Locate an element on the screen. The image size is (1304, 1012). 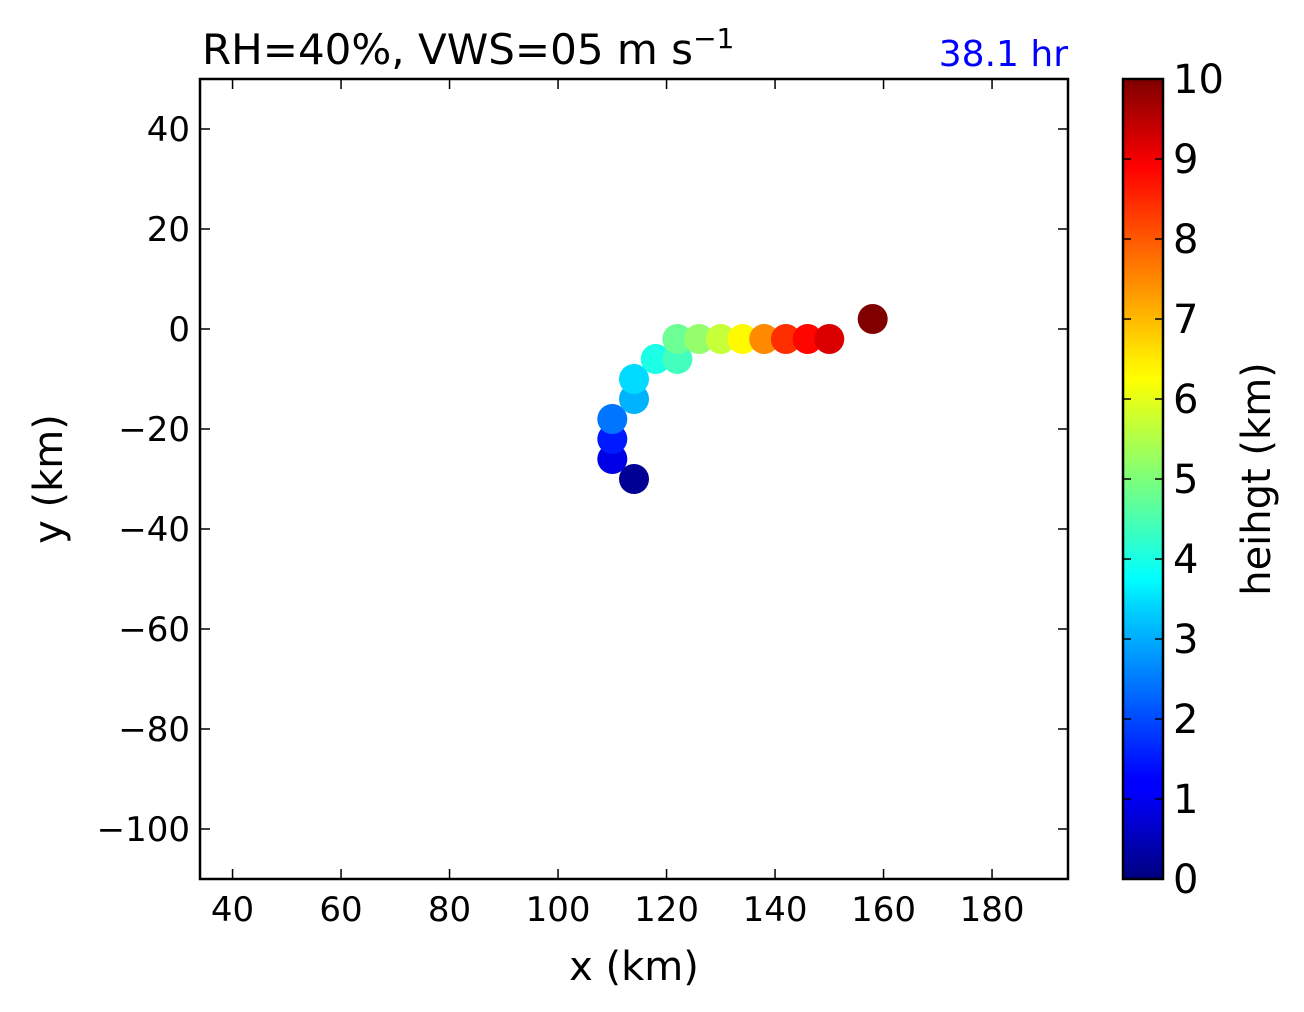
title-superscript: −1 is located at coordinates (713, 38).